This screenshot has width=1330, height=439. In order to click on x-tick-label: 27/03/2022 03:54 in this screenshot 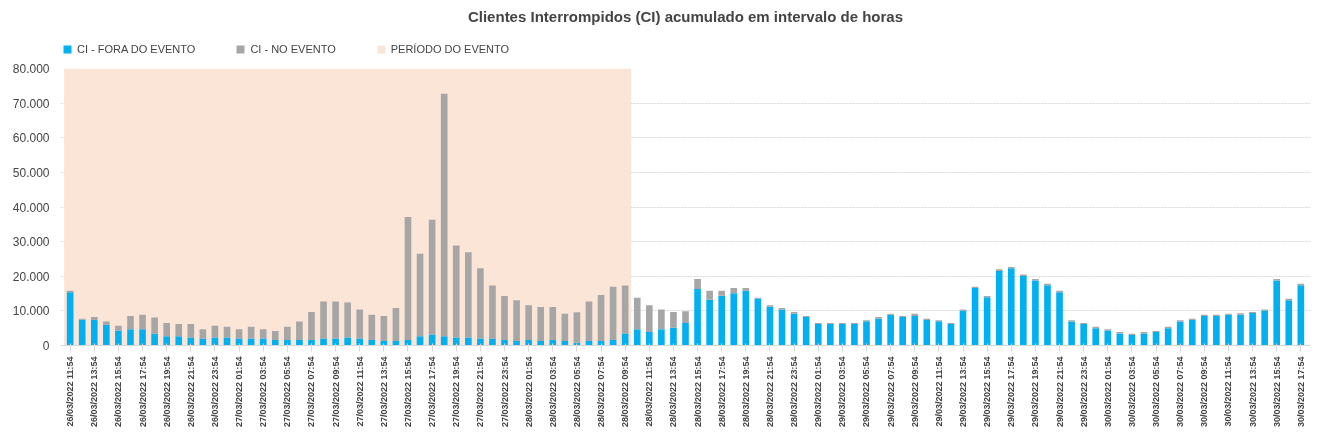, I will do `click(263, 392)`.